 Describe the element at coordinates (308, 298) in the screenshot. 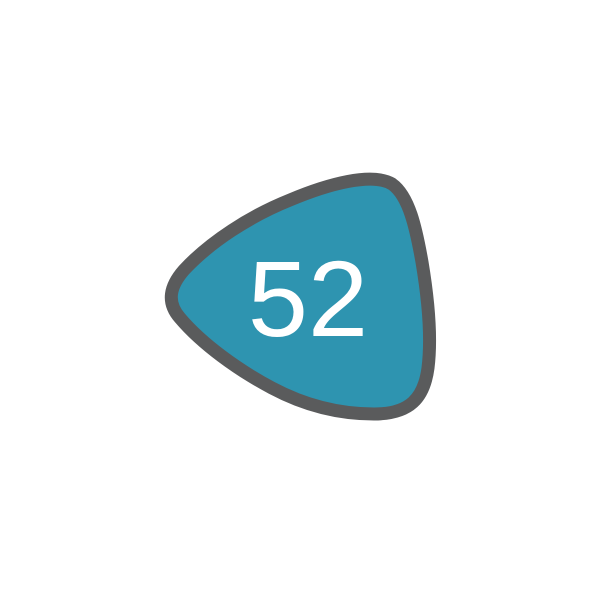

I see `badge-number: 52` at that location.